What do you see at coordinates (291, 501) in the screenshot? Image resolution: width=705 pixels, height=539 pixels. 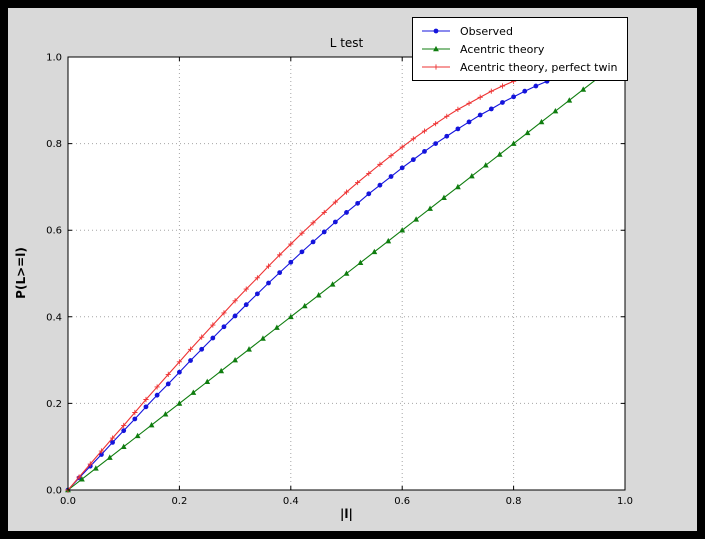 I see `x-tick-label: 0.4` at bounding box center [291, 501].